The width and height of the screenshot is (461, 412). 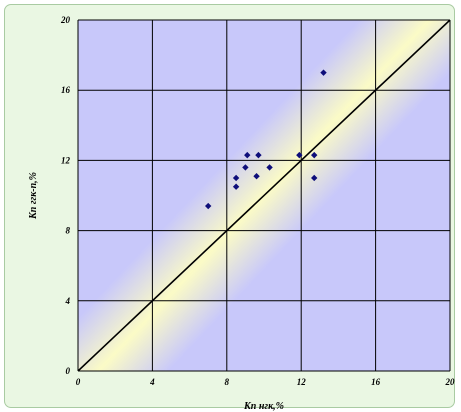 I want to click on x-tick-label: 0, so click(x=78, y=382).